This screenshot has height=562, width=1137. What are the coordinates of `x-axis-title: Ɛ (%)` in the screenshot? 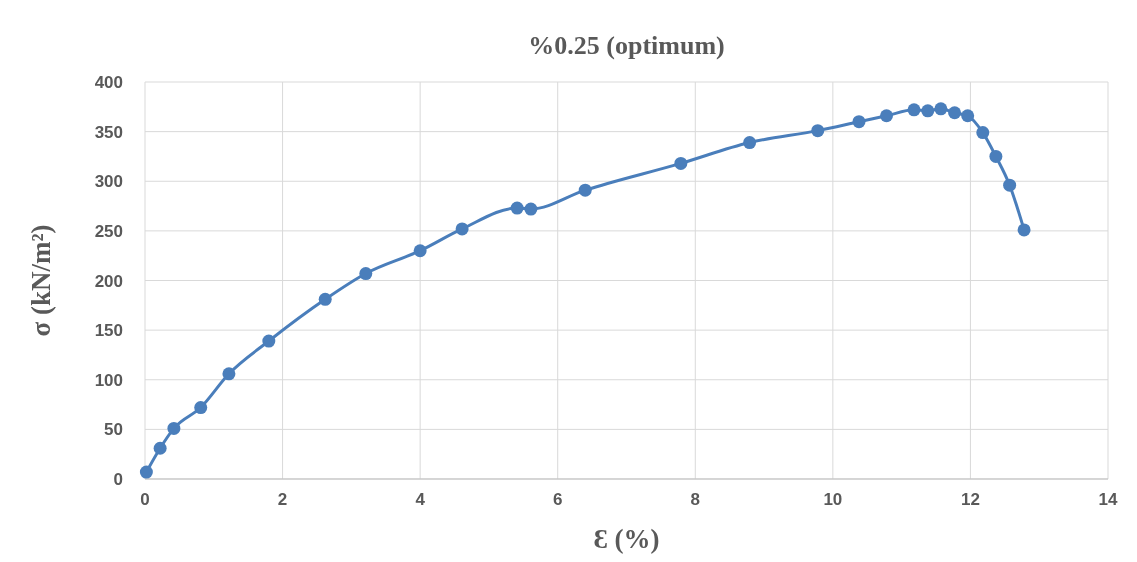 It's located at (626, 539).